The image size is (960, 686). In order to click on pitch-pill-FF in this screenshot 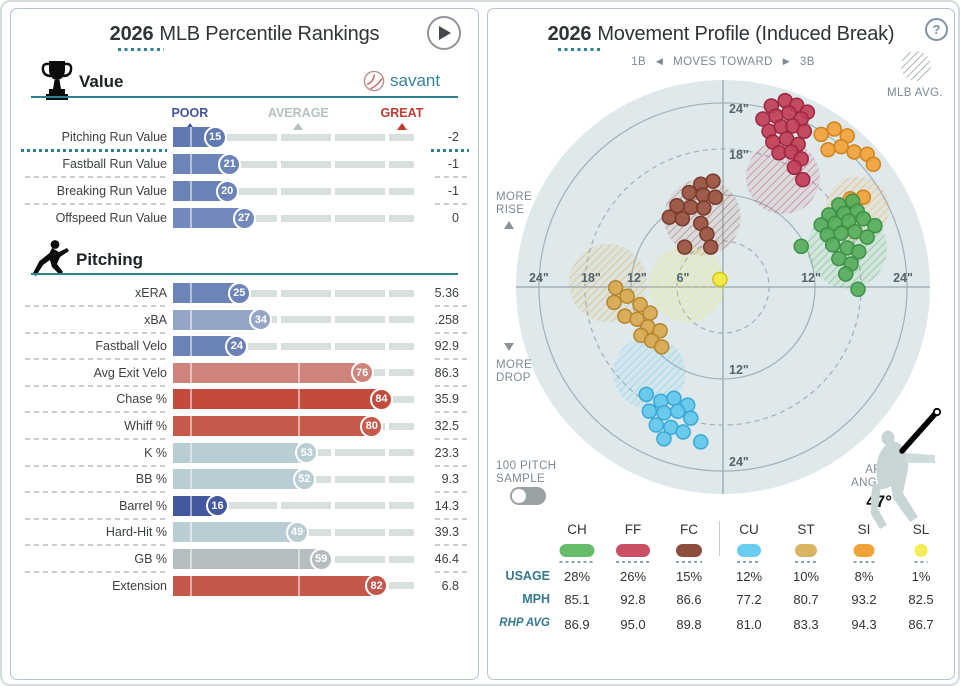, I will do `click(633, 550)`.